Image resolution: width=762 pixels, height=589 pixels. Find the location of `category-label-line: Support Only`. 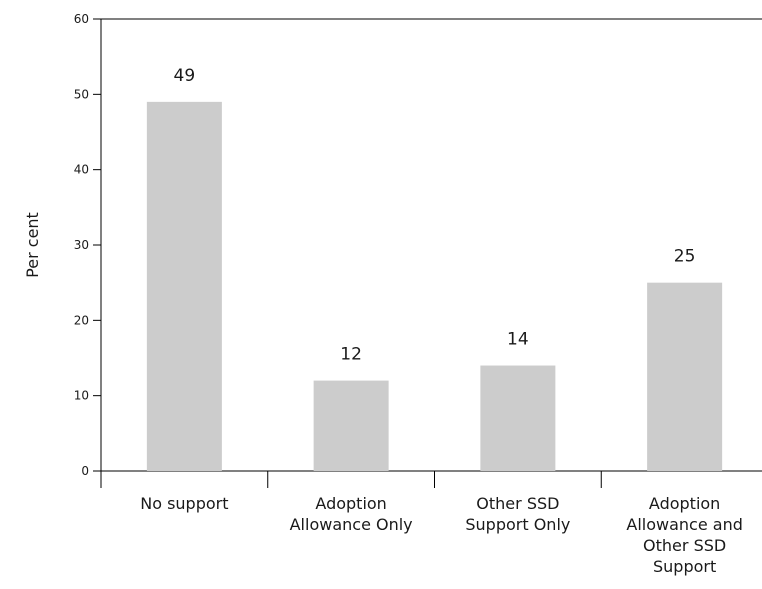

category-label-line: Support Only is located at coordinates (517, 524).